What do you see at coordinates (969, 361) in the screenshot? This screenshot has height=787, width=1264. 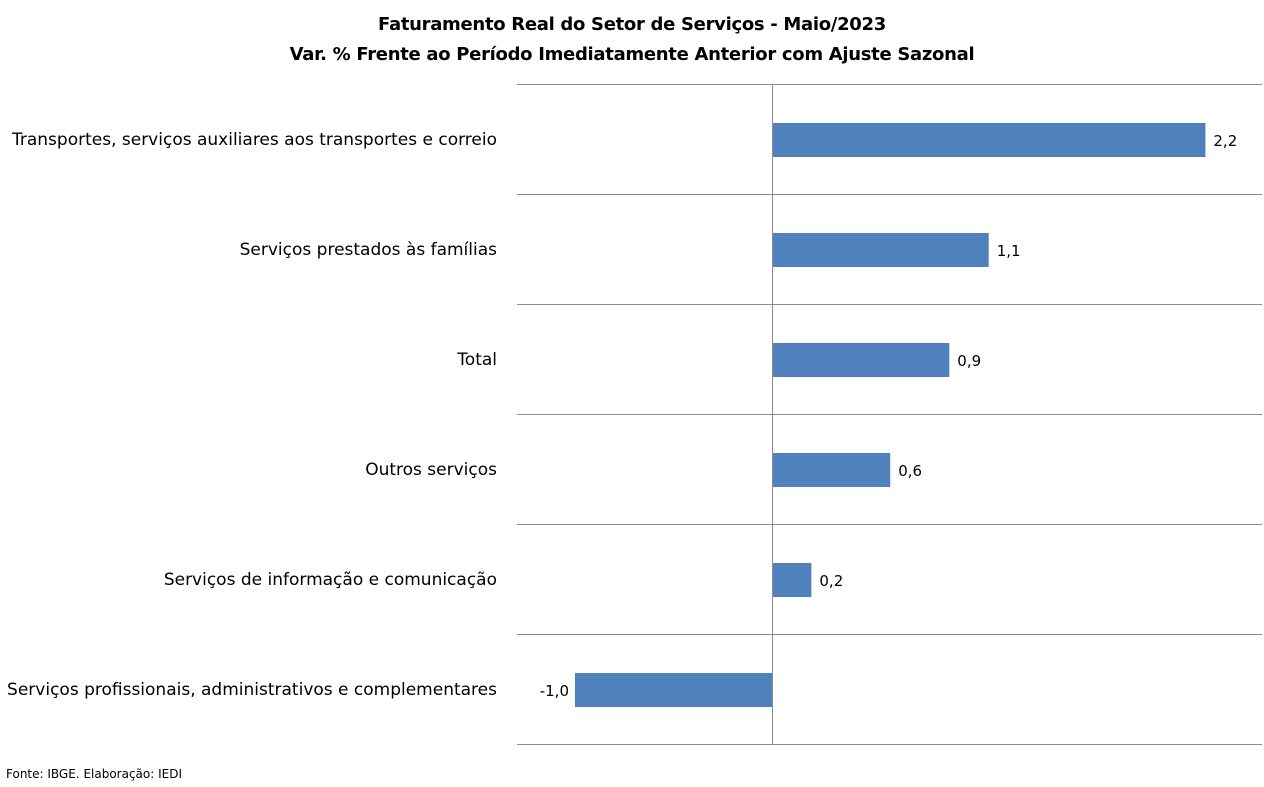 I see `data-label: 0,9` at bounding box center [969, 361].